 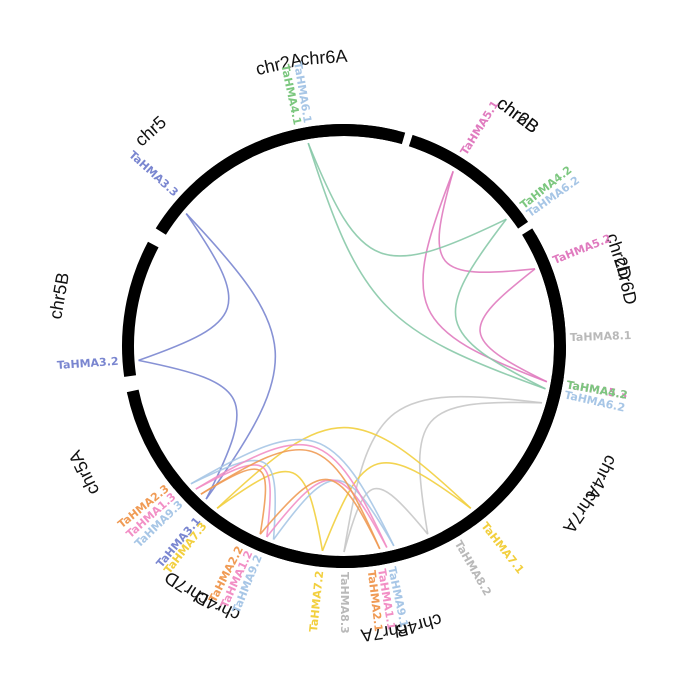 I want to click on gene-label-tahma7-2-19: TaHMA7.2, so click(x=316, y=601).